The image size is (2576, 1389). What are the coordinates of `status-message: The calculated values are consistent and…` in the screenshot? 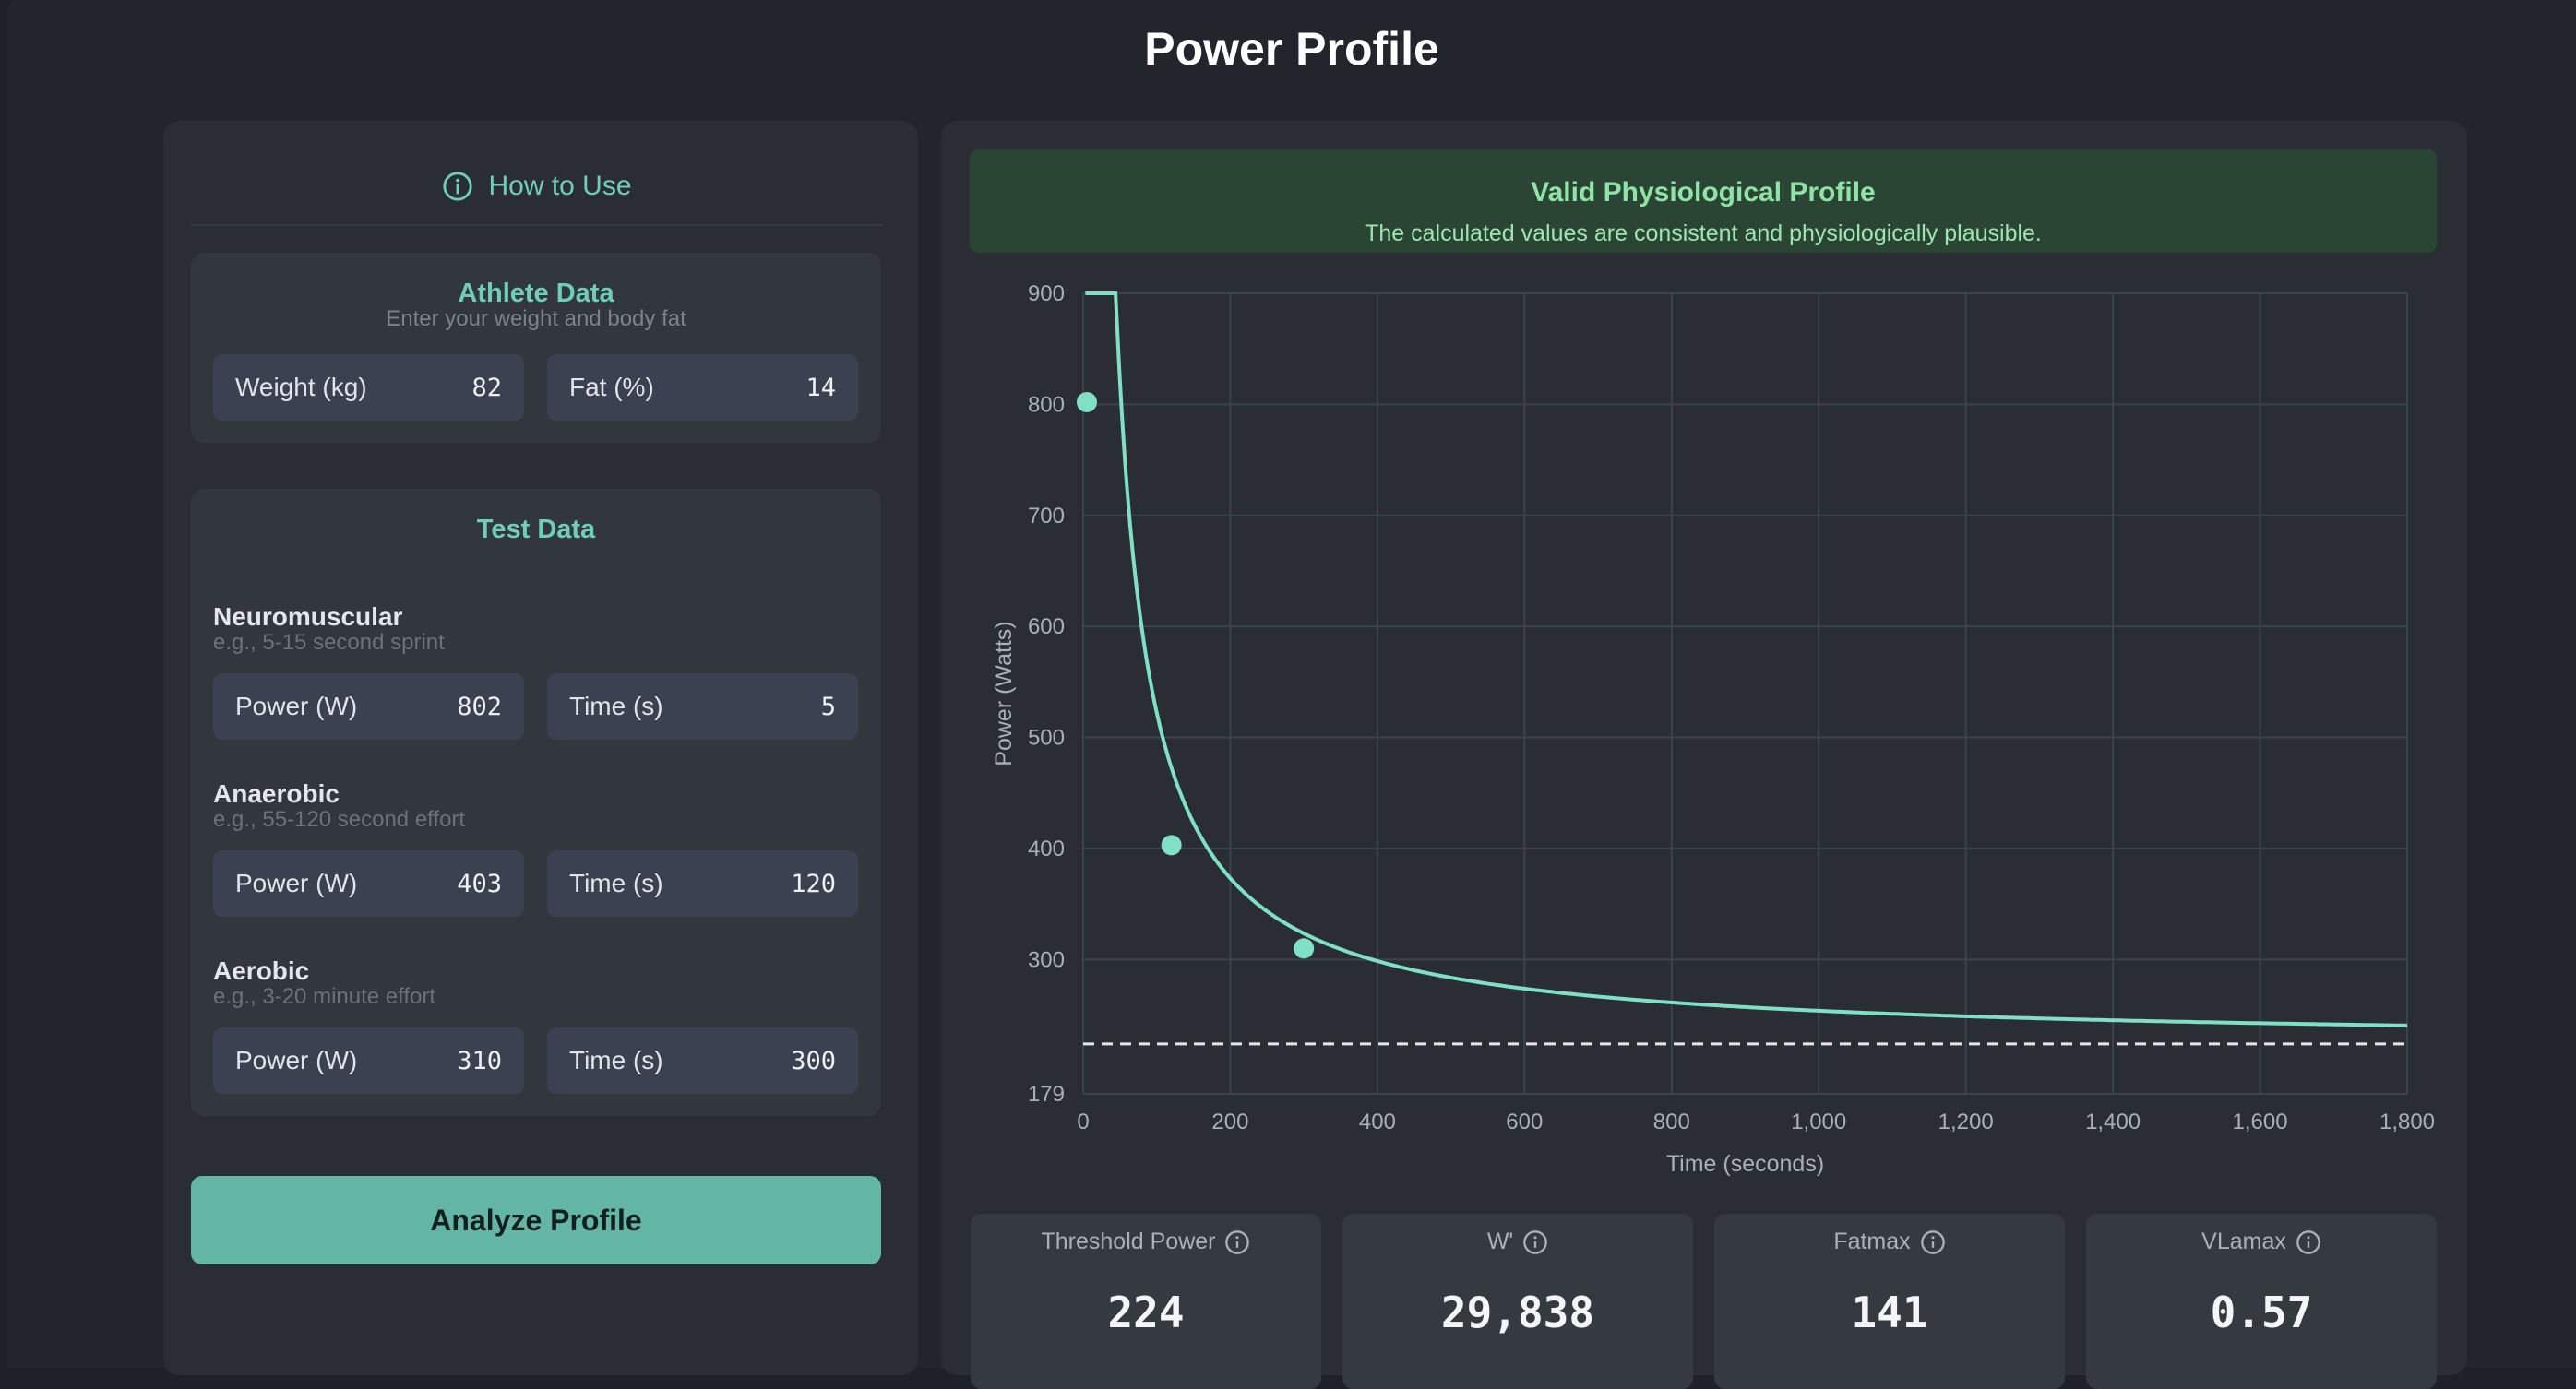 It's located at (1703, 233).